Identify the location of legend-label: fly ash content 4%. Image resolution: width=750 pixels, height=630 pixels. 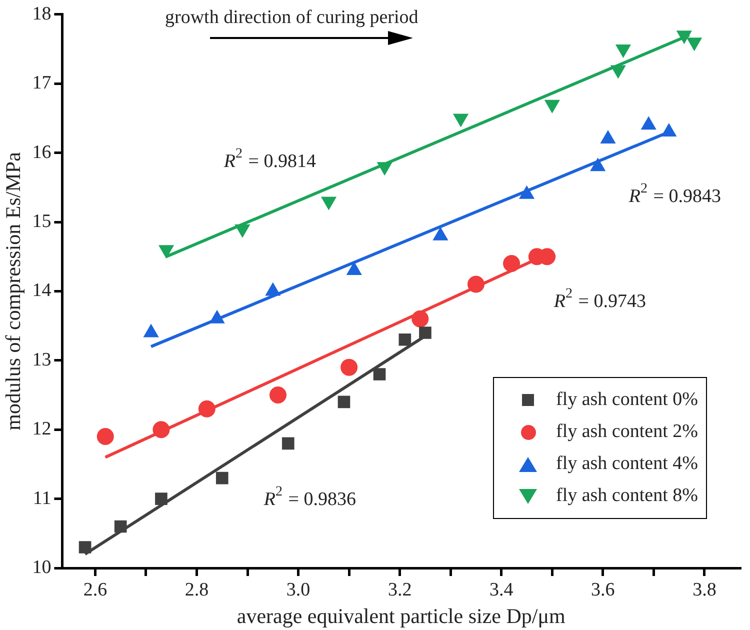
(627, 464).